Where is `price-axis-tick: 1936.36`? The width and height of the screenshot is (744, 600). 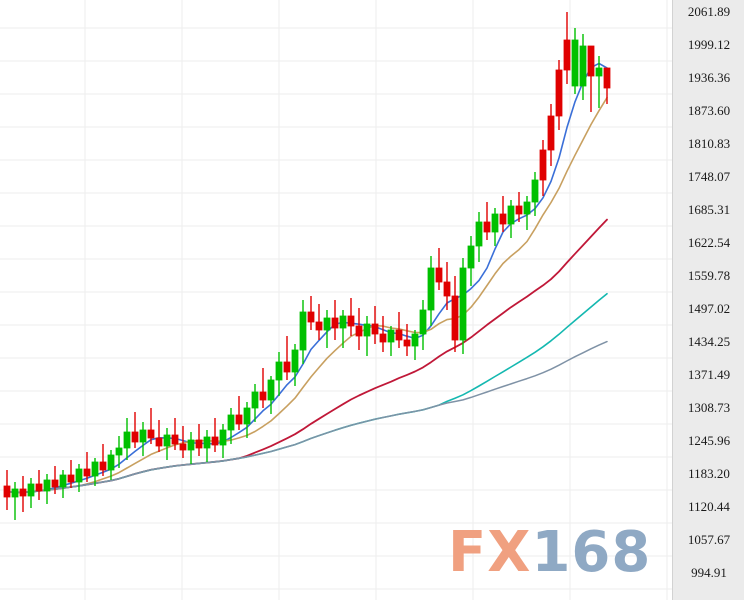
price-axis-tick: 1936.36 is located at coordinates (709, 77).